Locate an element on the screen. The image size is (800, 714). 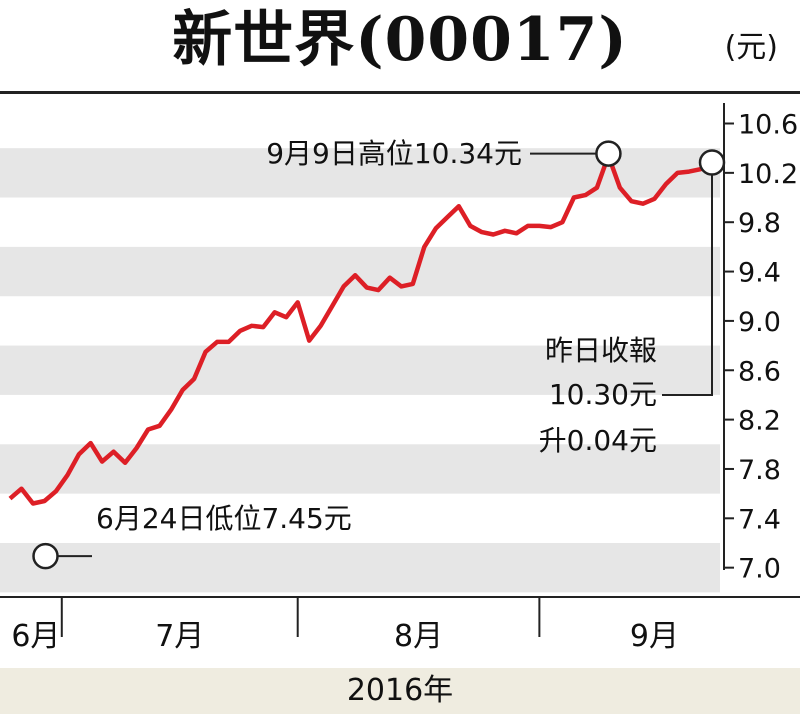
y-tick-label: 9.8 is located at coordinates (759, 223).